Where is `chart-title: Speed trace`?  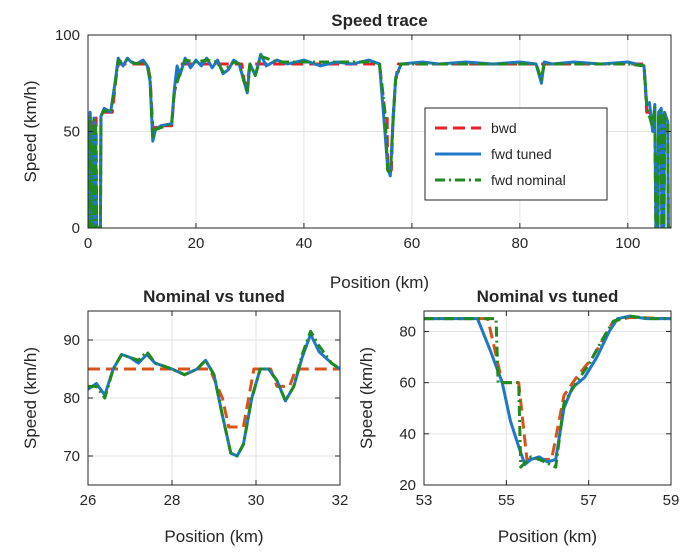 chart-title: Speed trace is located at coordinates (379, 20).